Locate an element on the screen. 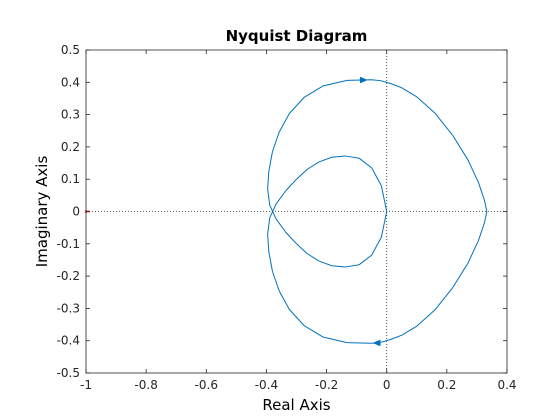  y-tick-label: -0.2 is located at coordinates (68, 276).